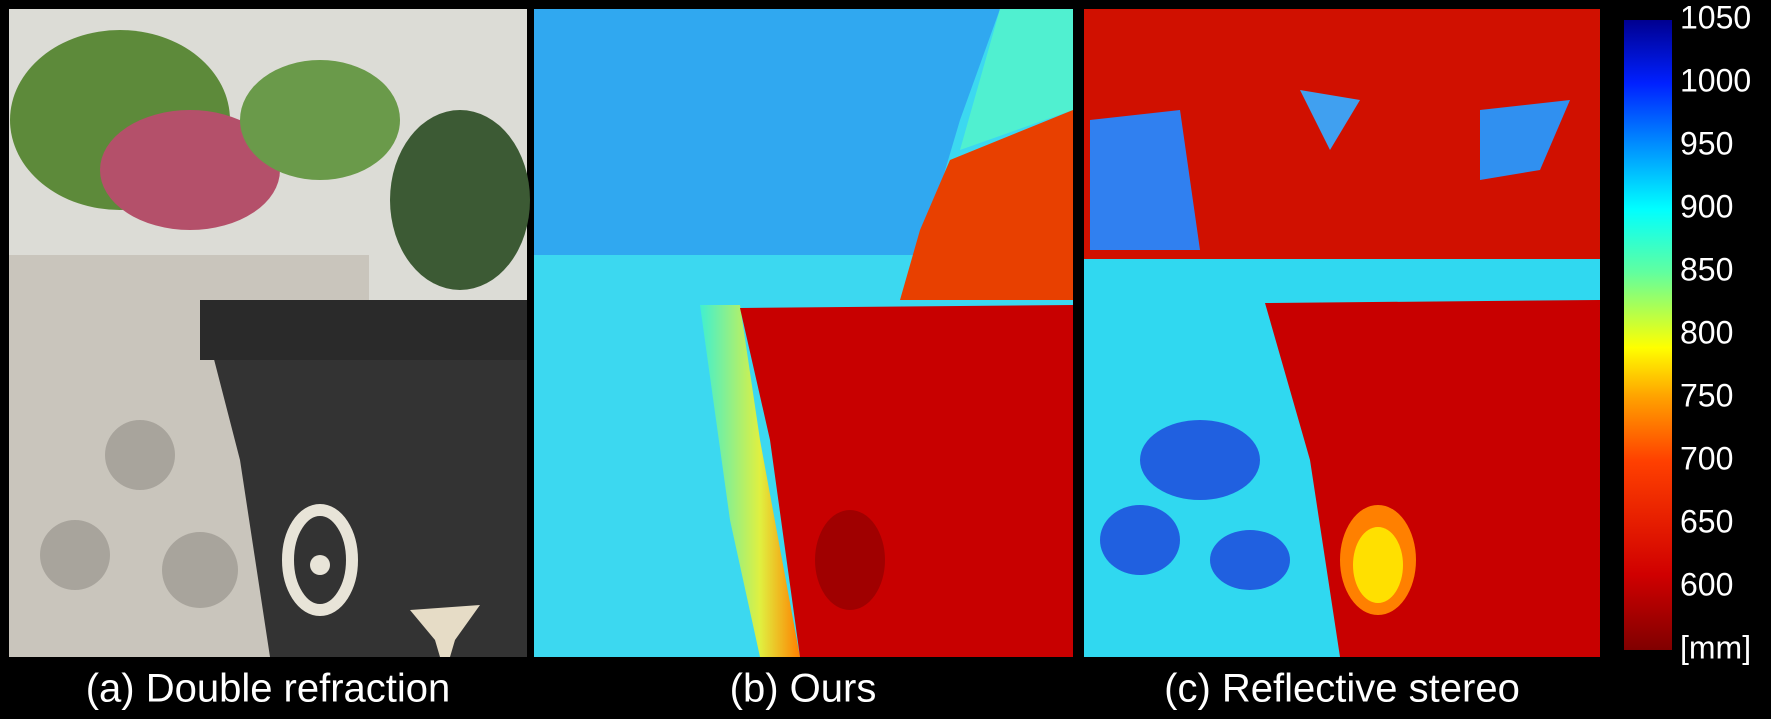 This screenshot has width=1771, height=719. I want to click on caption: (a) Double refraction, so click(268, 689).